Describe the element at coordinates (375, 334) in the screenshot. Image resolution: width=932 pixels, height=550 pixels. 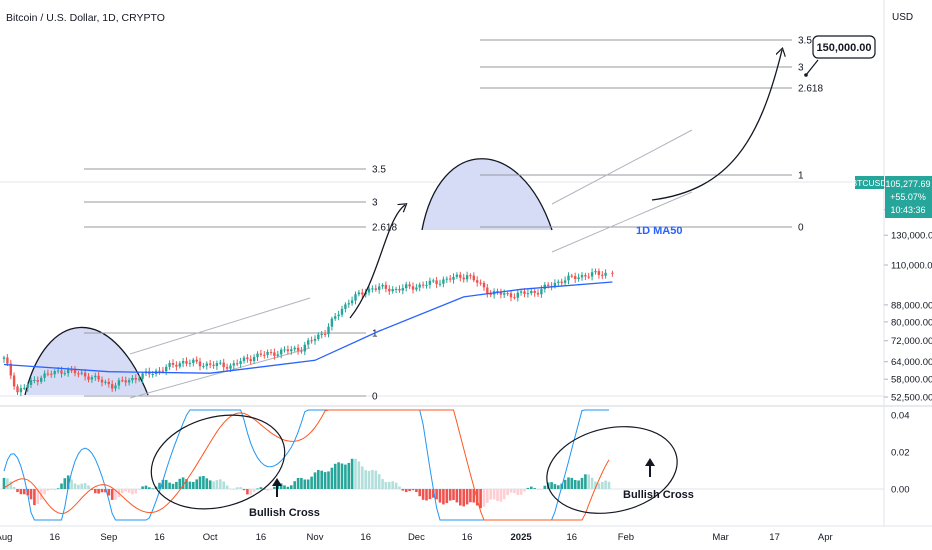
I see `fib-level-label: 1` at that location.